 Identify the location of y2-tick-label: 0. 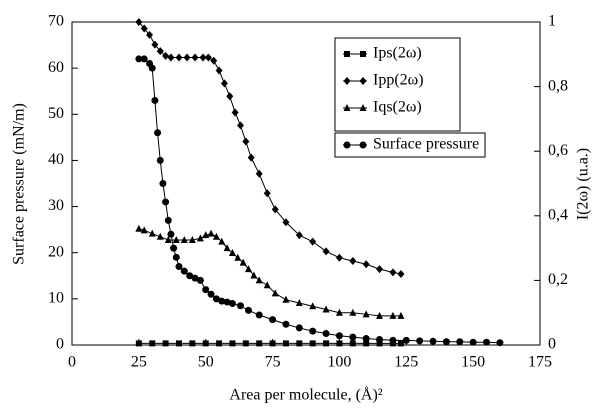
(552, 344).